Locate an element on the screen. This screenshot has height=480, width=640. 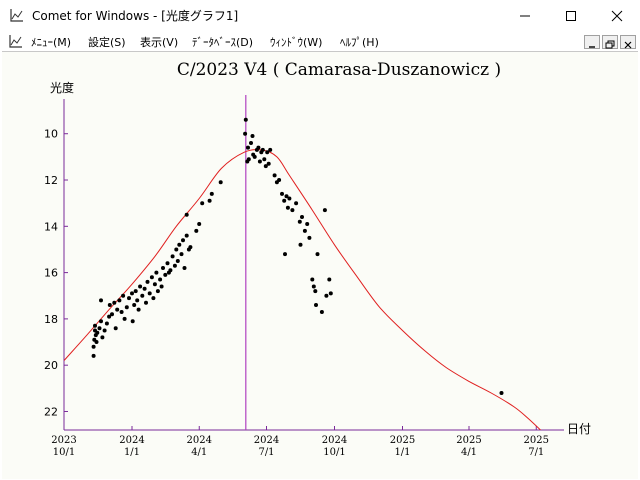
x-tick-year: 2023 is located at coordinates (63, 440).